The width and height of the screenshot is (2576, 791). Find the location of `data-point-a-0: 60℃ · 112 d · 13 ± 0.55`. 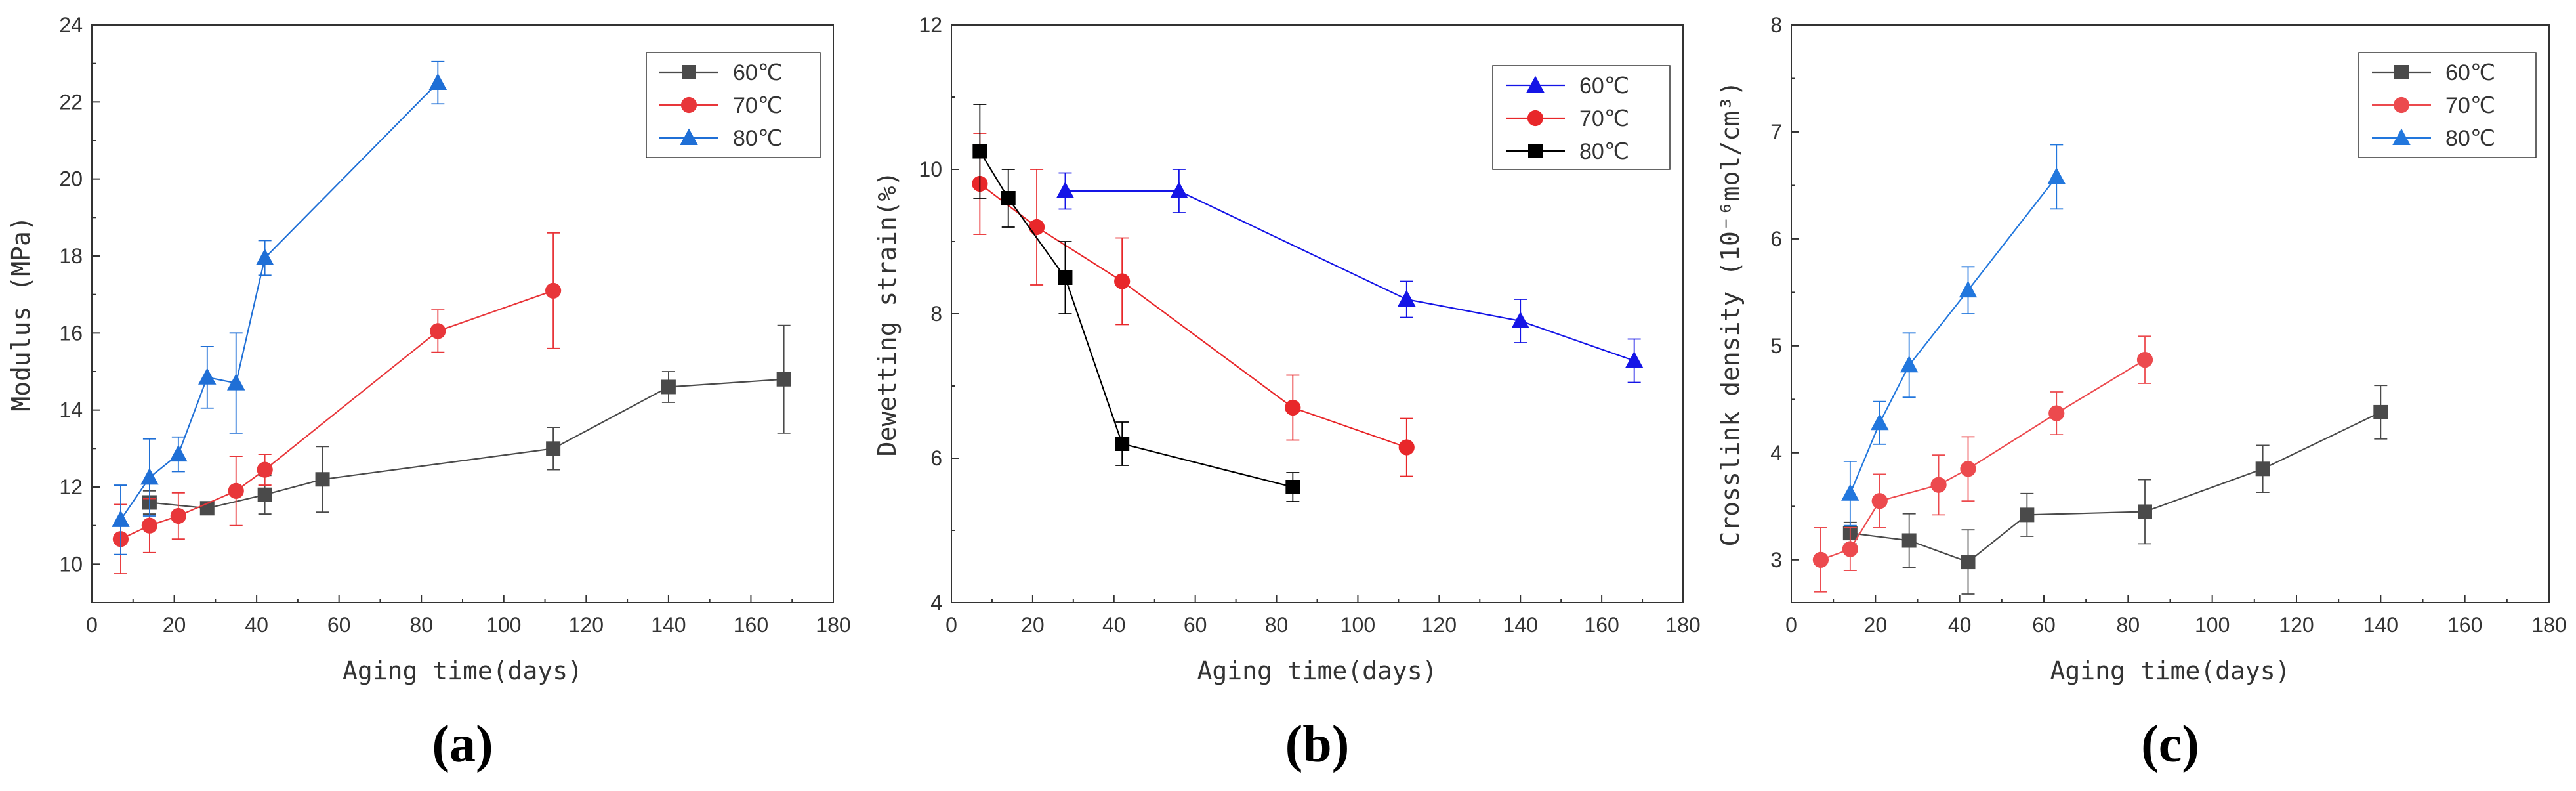

data-point-a-0: 60℃ · 112 d · 13 ± 0.55 is located at coordinates (553, 448).